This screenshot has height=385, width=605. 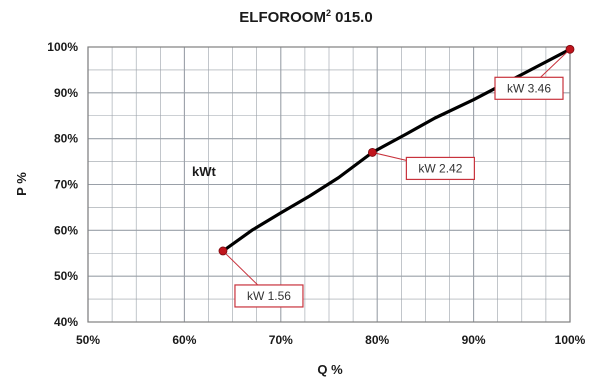 I want to click on x-tick-label: 100%, so click(x=570, y=340).